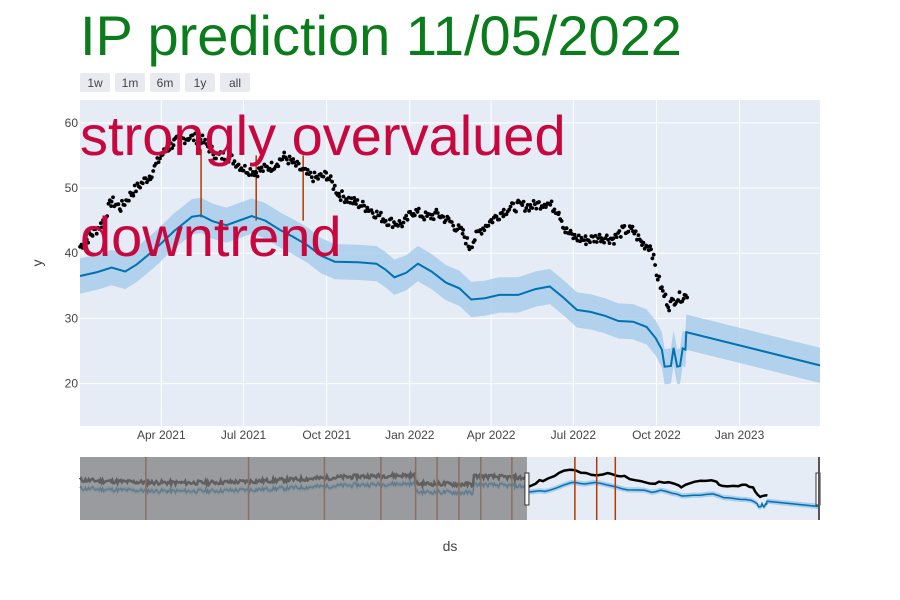  What do you see at coordinates (72, 253) in the screenshot?
I see `y-tick-label: 40` at bounding box center [72, 253].